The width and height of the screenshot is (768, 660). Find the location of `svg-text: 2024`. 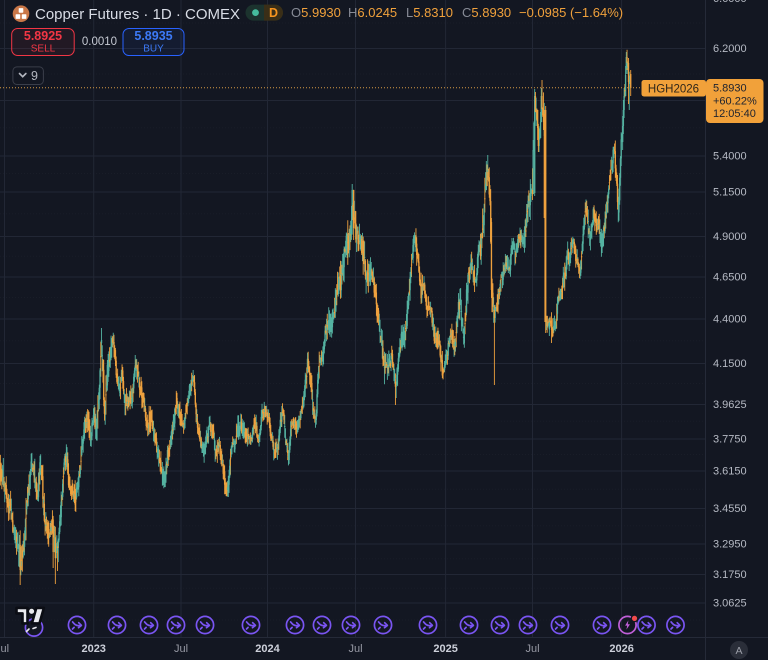

svg-text: 2024 is located at coordinates (267, 649).